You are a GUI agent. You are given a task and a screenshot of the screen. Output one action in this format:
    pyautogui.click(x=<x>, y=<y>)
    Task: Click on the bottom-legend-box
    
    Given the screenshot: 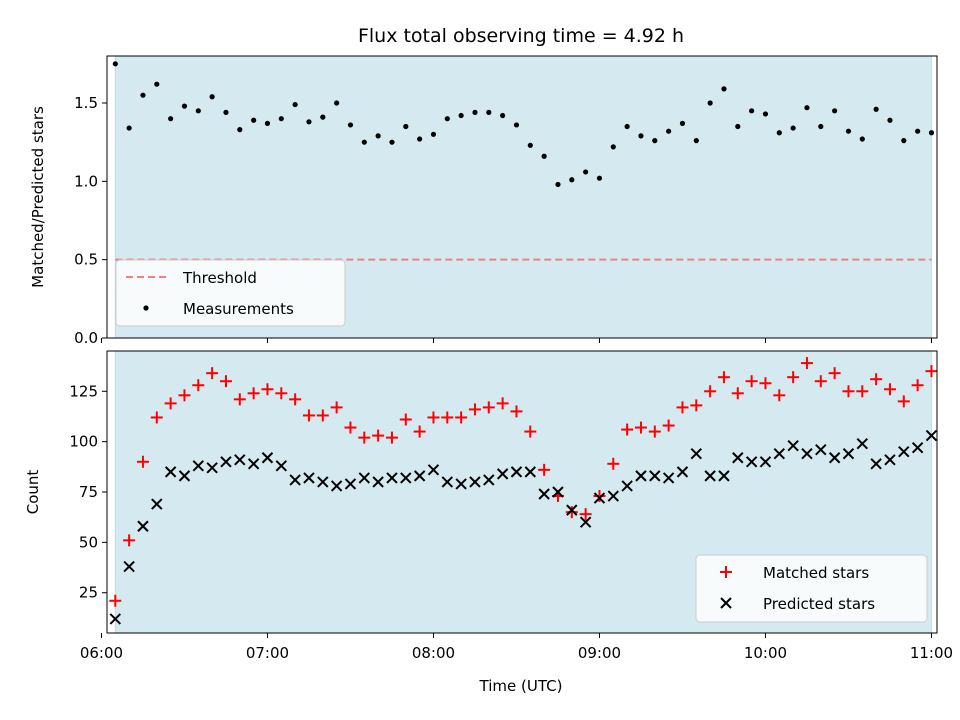 What is the action you would take?
    pyautogui.click(x=811, y=588)
    